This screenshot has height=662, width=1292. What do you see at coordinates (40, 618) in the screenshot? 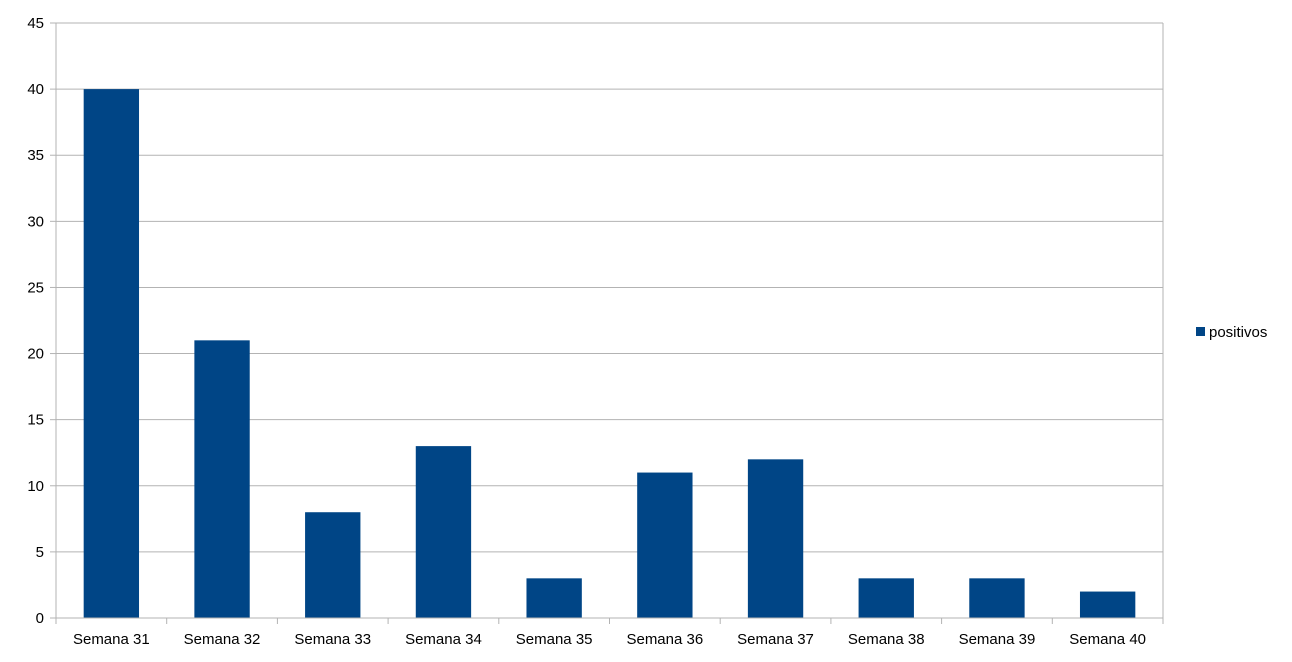
I see `y-tick-label: 0` at bounding box center [40, 618].